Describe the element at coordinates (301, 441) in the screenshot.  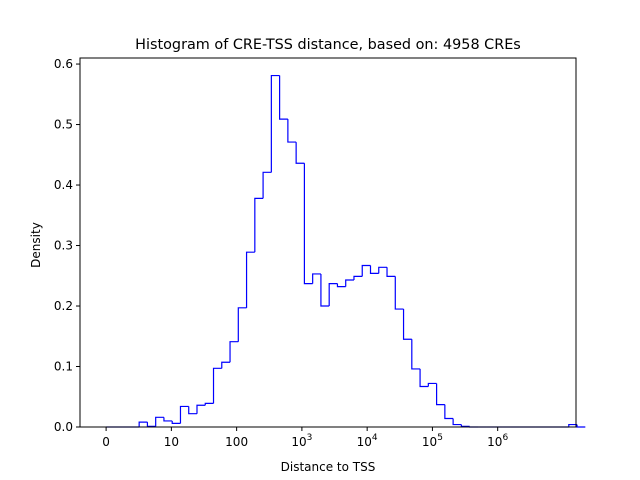
I see `x-tick-label: 10³` at that location.